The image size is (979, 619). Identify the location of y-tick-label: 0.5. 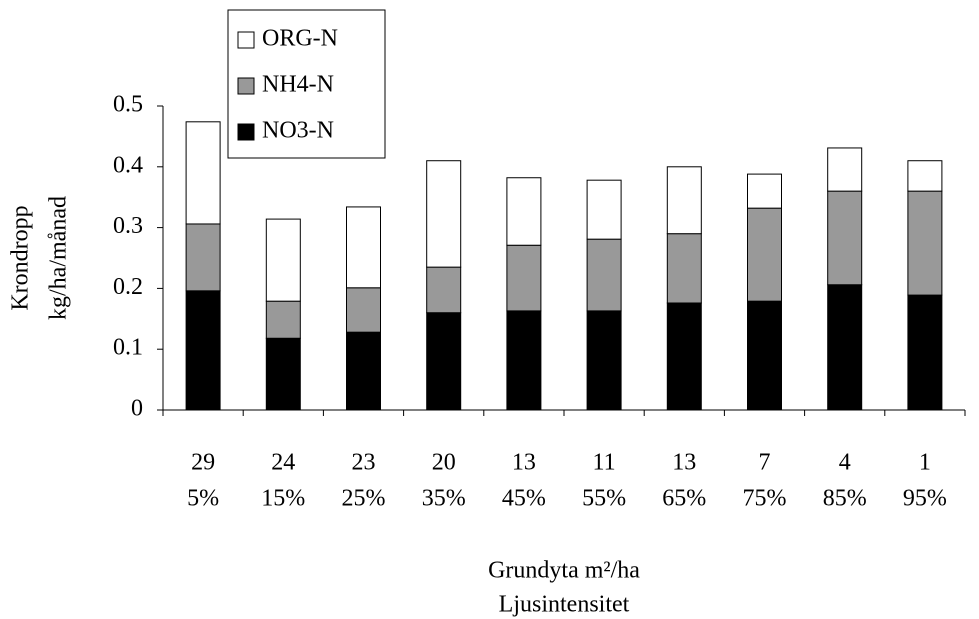
(128, 105).